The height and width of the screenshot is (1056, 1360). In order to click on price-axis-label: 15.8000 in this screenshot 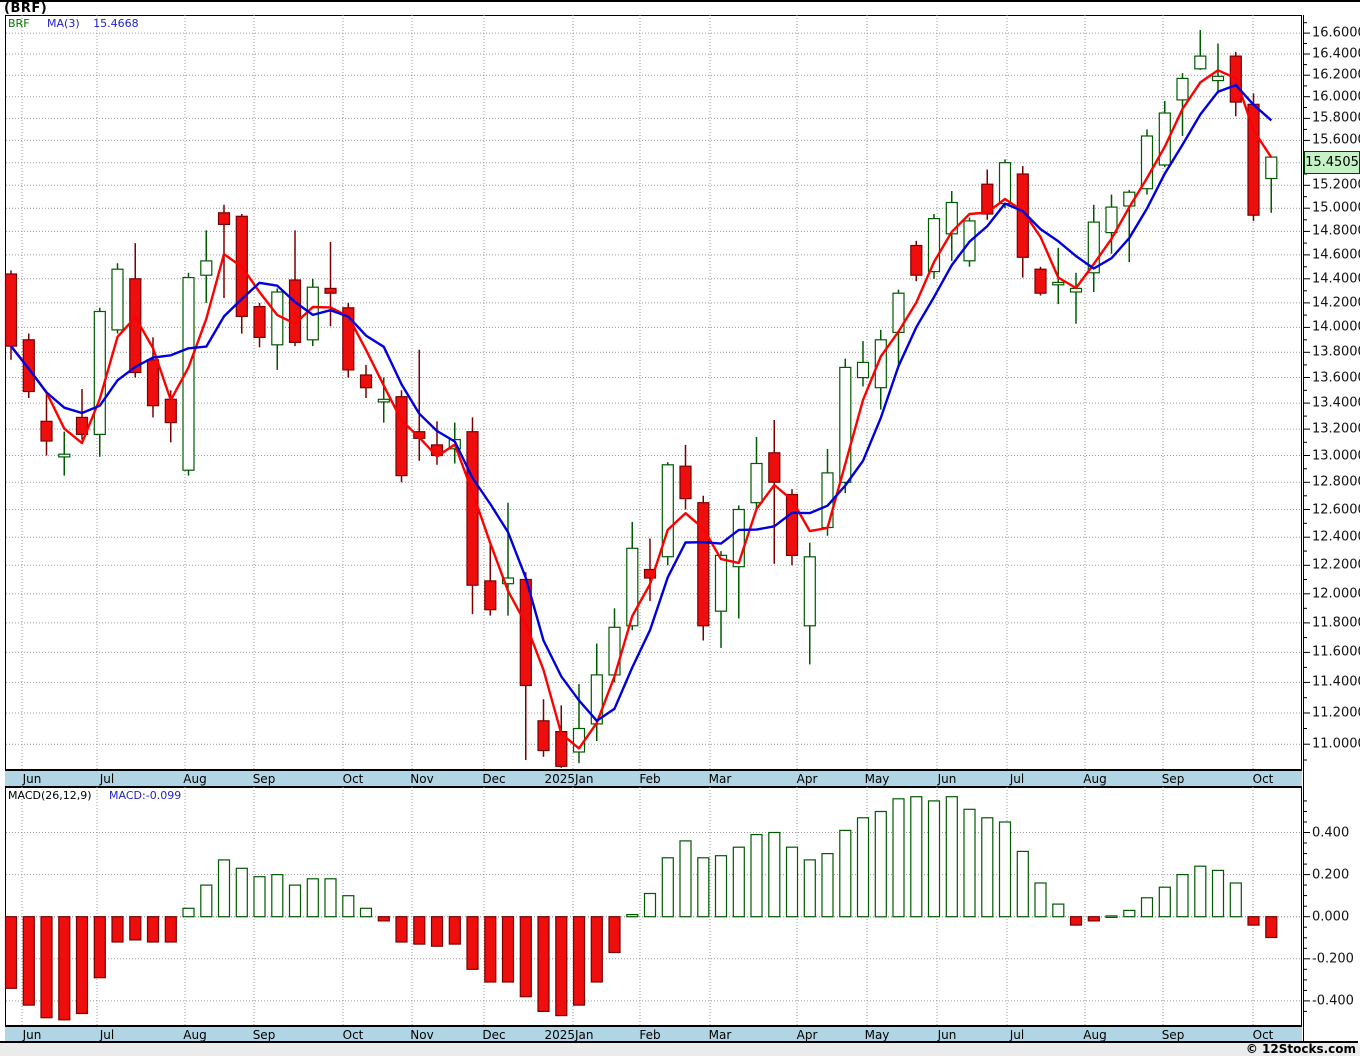, I will do `click(1336, 118)`.